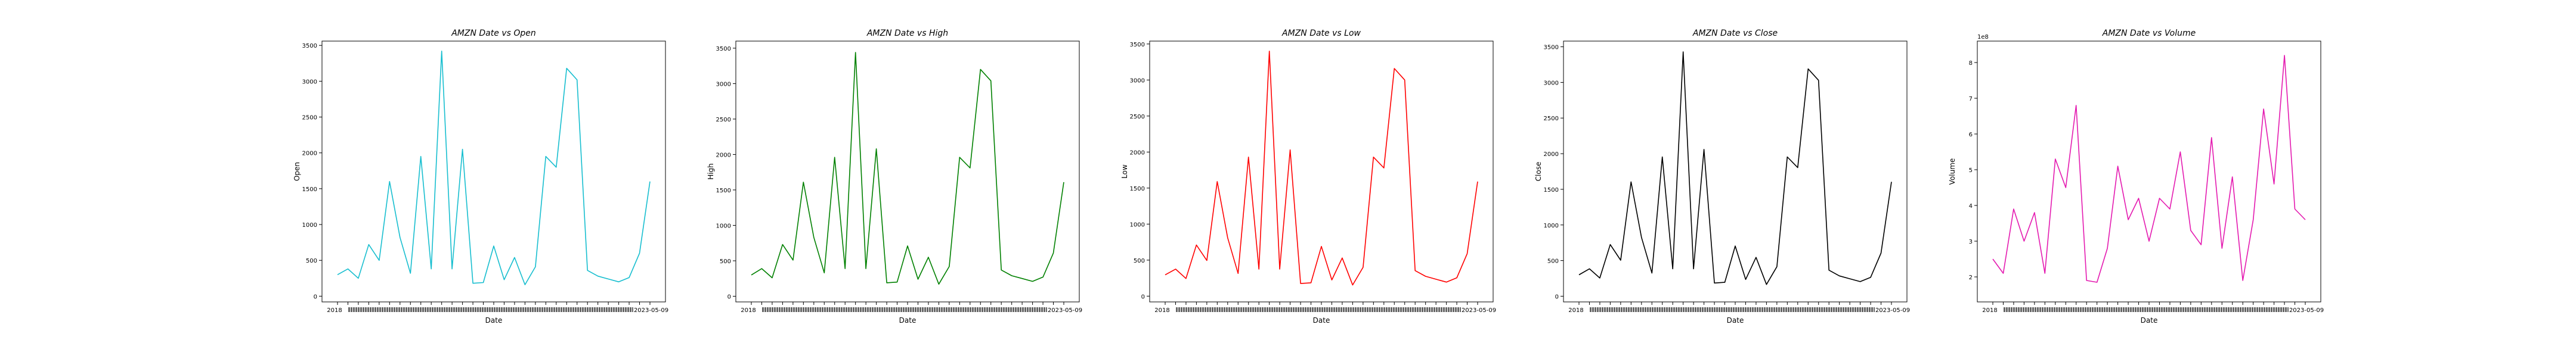 This screenshot has width=2576, height=343. Describe the element at coordinates (1983, 37) in the screenshot. I see `y-offset-label: 1e8` at that location.